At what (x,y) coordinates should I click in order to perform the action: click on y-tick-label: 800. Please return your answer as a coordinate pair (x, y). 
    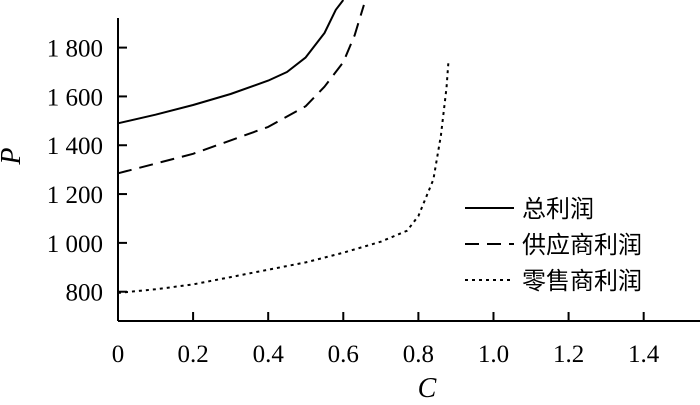
    Looking at the image, I should click on (85, 293).